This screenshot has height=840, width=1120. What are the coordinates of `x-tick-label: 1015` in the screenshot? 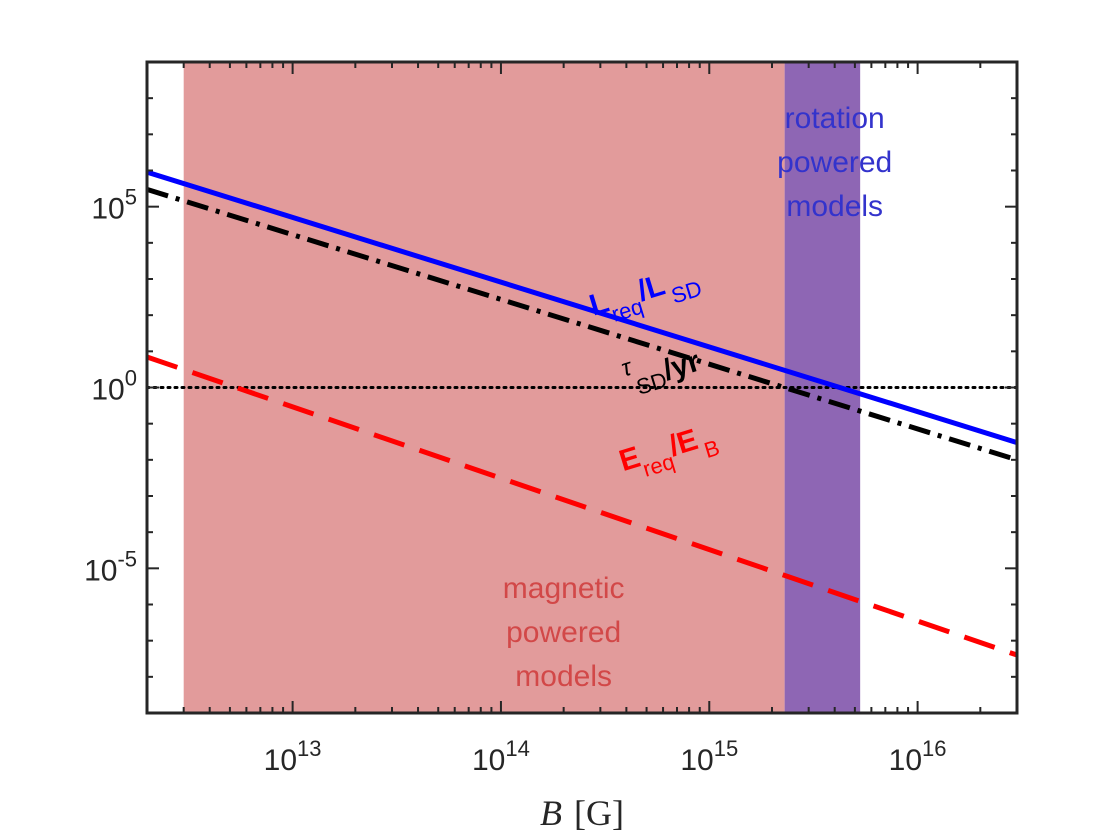 It's located at (709, 756).